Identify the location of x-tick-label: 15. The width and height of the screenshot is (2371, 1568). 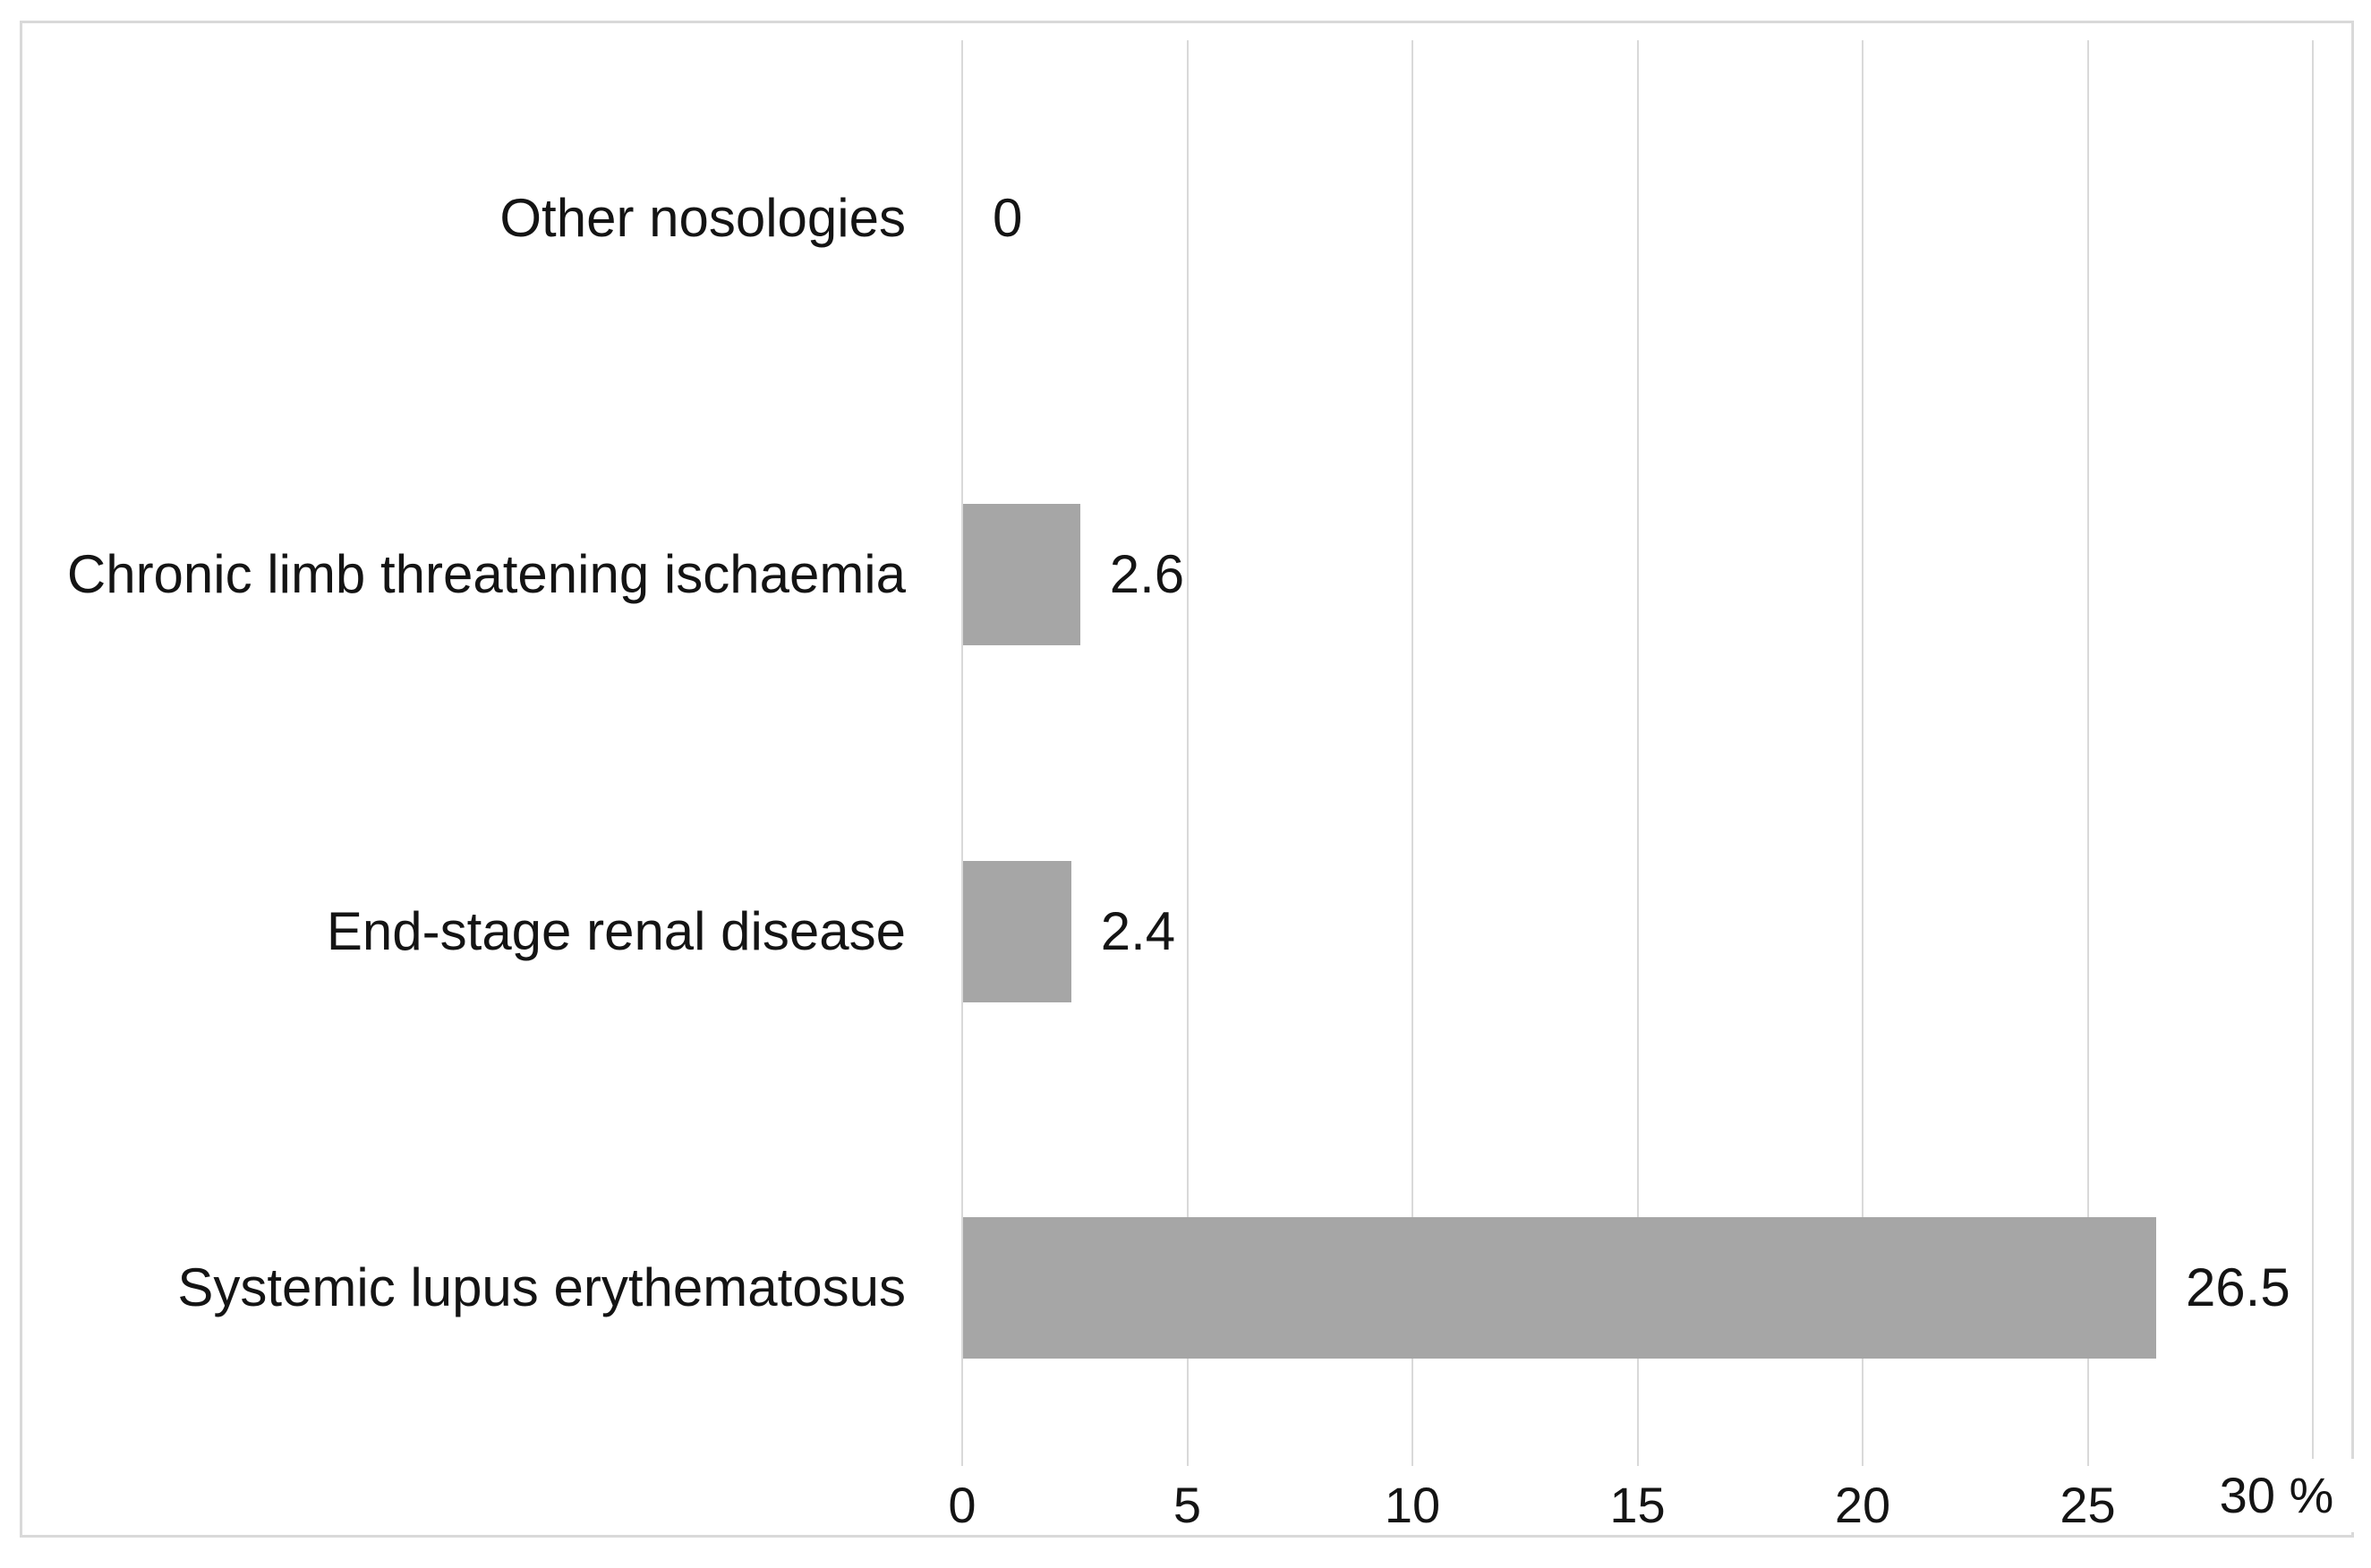
(1637, 1505).